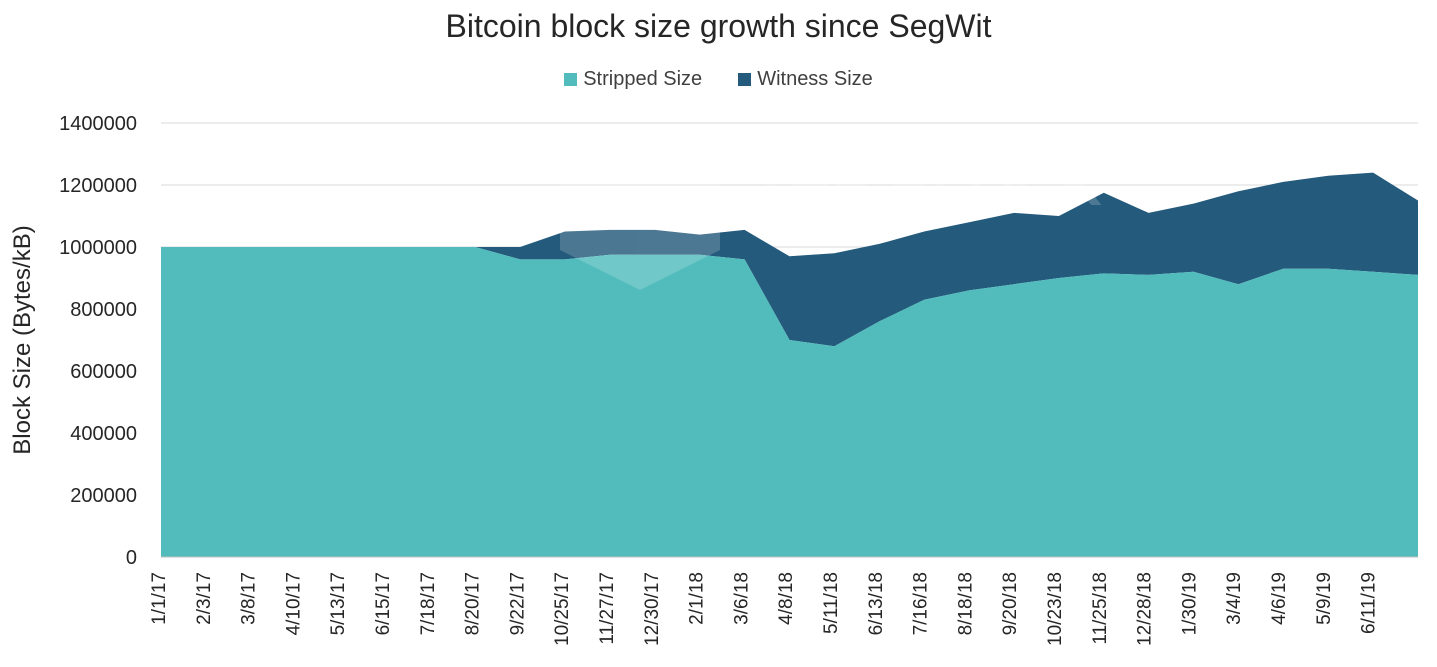 This screenshot has height=667, width=1437. Describe the element at coordinates (159, 598) in the screenshot. I see `x-tick-label: 1/1/17` at that location.